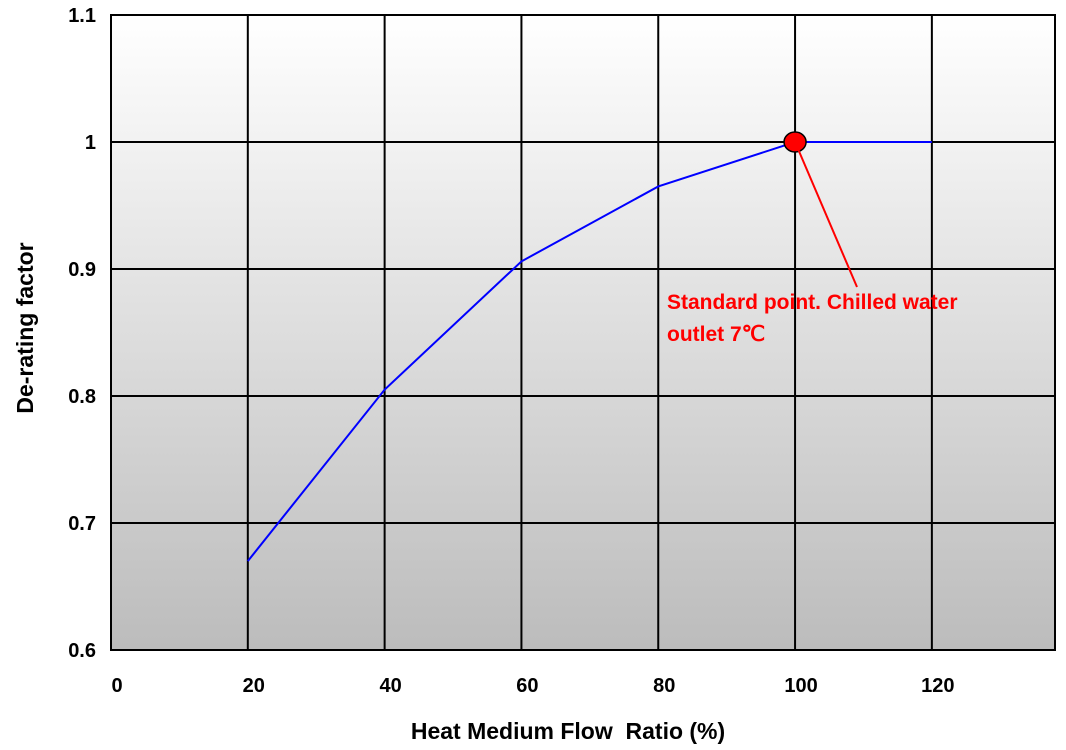  I want to click on y-tick-label: 0.6, so click(82, 651).